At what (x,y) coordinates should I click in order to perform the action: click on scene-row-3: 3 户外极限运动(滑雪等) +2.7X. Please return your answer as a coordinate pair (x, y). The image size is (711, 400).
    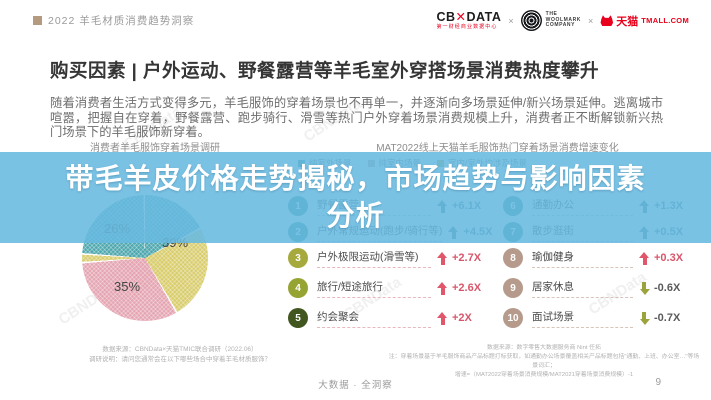
    Looking at the image, I should click on (393, 258).